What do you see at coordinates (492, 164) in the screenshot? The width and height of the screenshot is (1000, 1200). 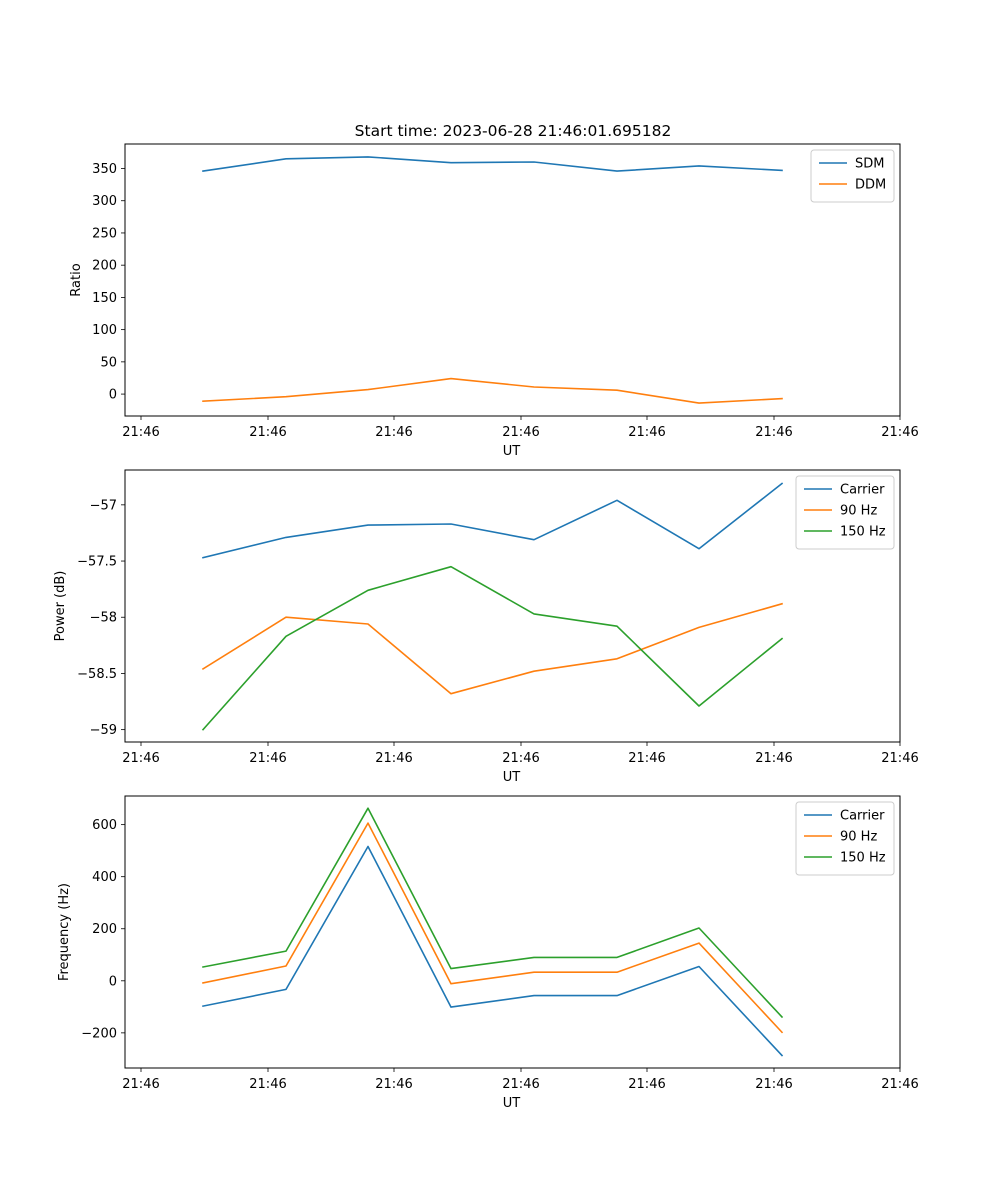 I see `series-line-sdm` at bounding box center [492, 164].